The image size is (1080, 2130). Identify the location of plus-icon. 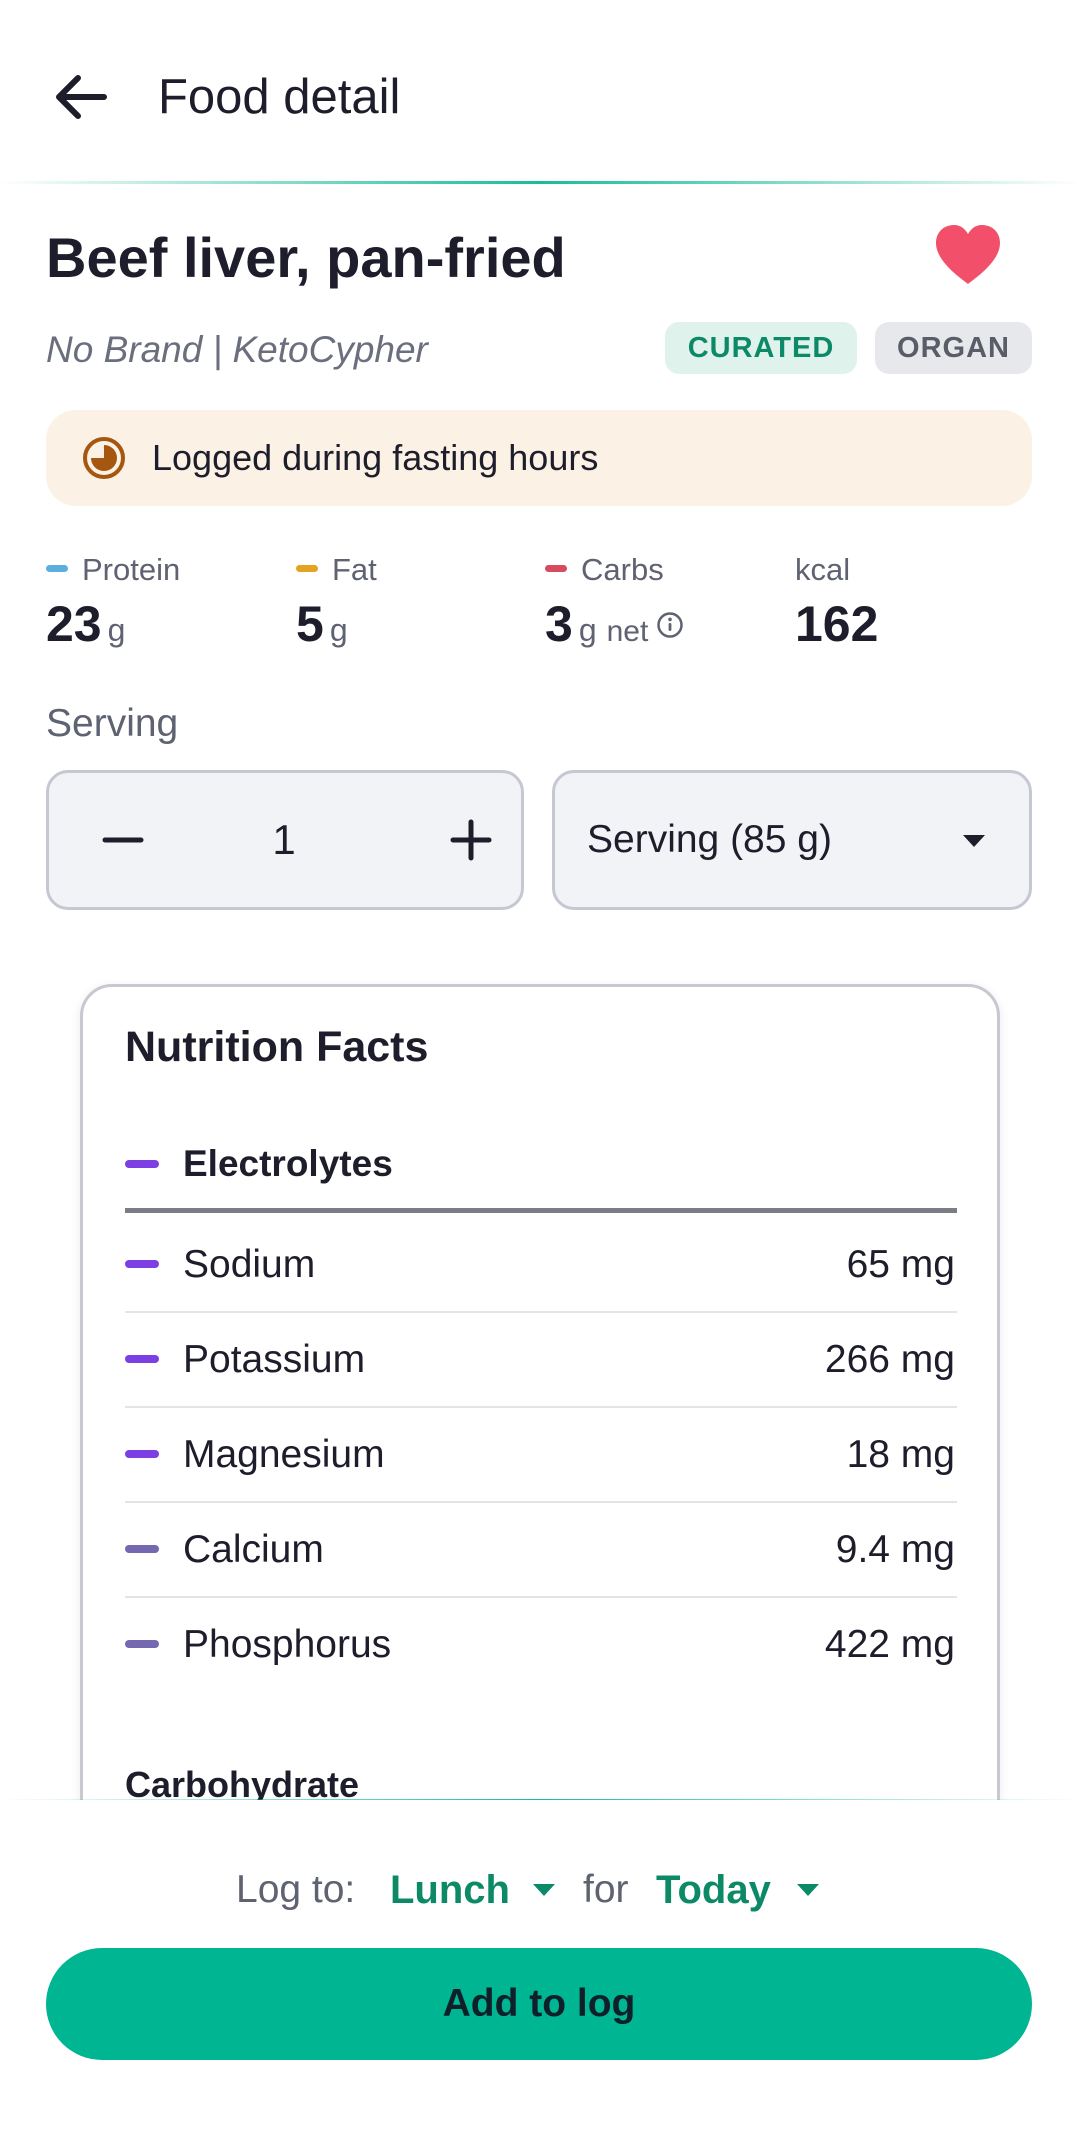
(471, 840).